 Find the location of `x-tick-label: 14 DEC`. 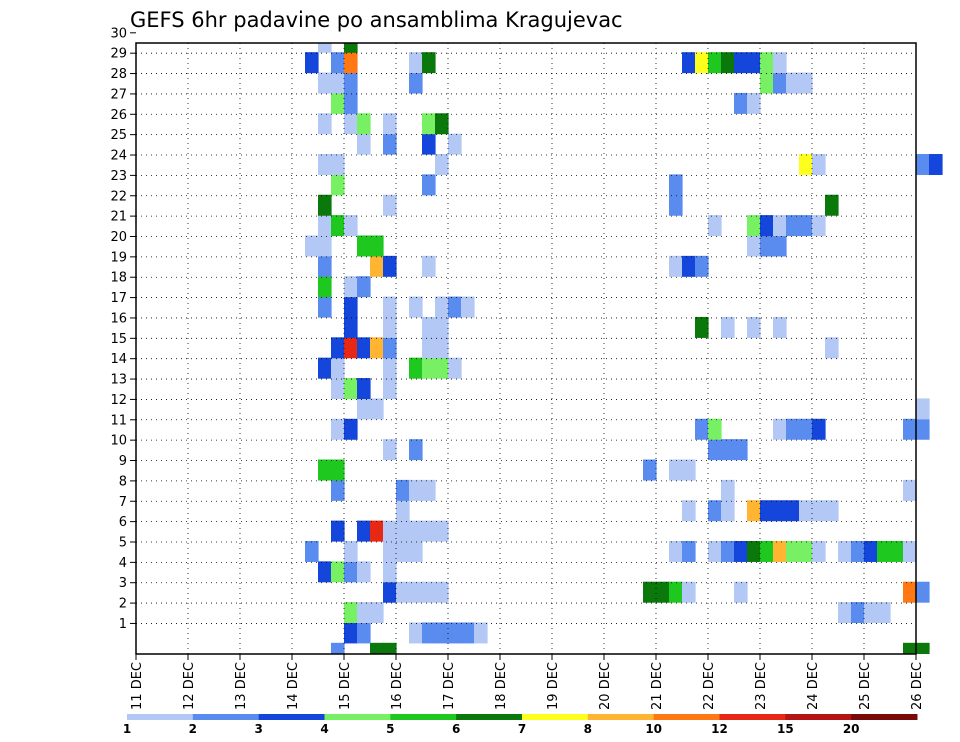

x-tick-label: 14 DEC is located at coordinates (293, 686).